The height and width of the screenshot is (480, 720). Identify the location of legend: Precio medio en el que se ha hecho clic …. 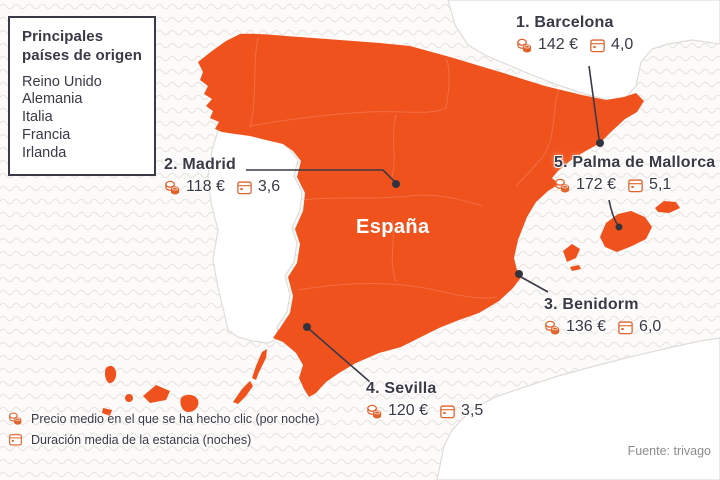
(163, 429).